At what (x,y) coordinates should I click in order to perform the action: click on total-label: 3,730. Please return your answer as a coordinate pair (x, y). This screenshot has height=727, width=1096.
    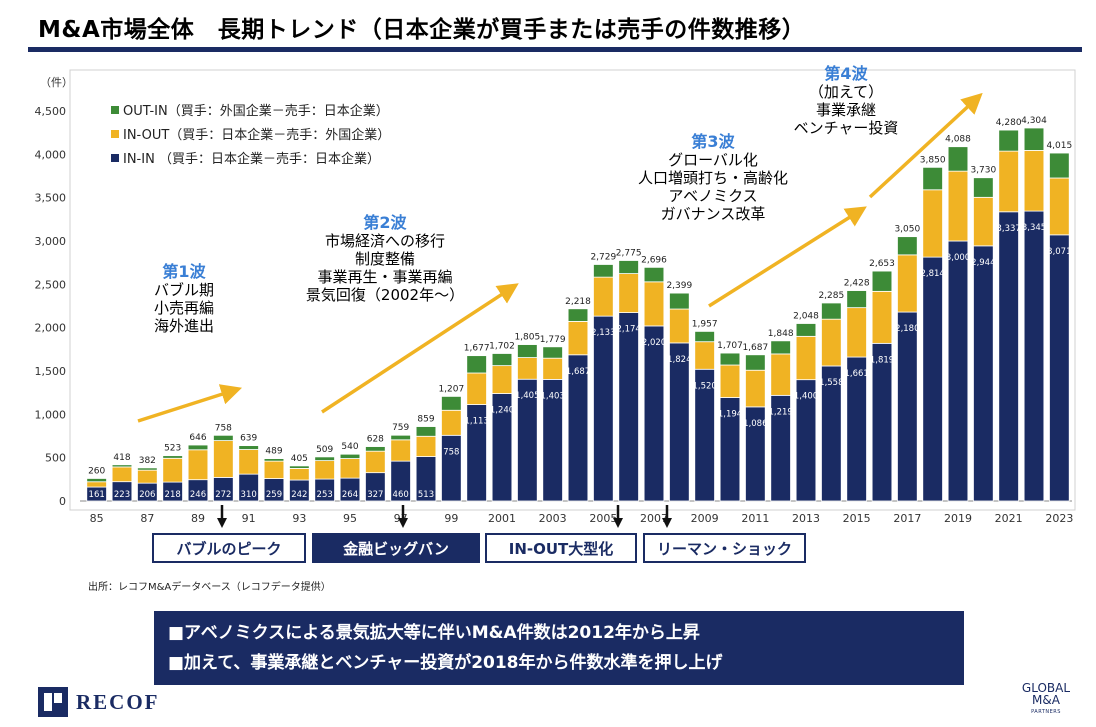
    Looking at the image, I should click on (983, 171).